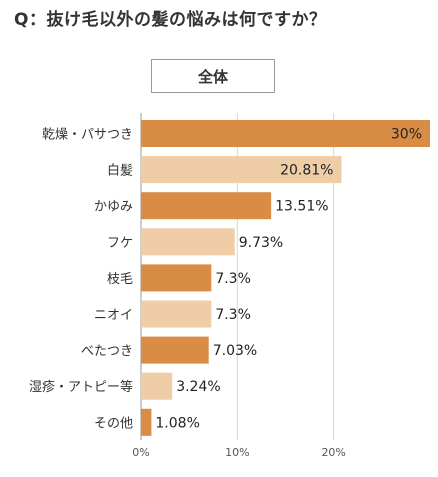 Image resolution: width=438 pixels, height=477 pixels. What do you see at coordinates (301, 207) in the screenshot?
I see `value-label: 13.51%` at bounding box center [301, 207].